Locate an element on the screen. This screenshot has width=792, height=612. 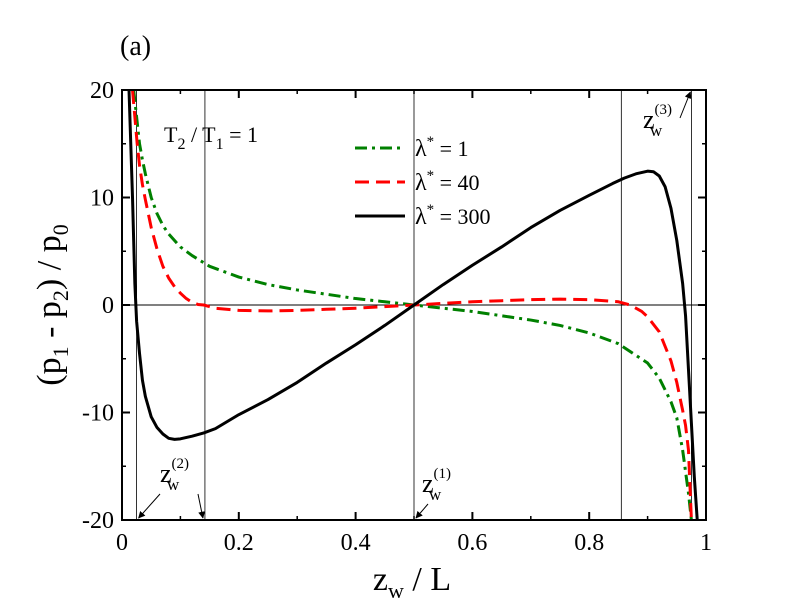
y-tick-label-4: 20 is located at coordinates (102, 91).